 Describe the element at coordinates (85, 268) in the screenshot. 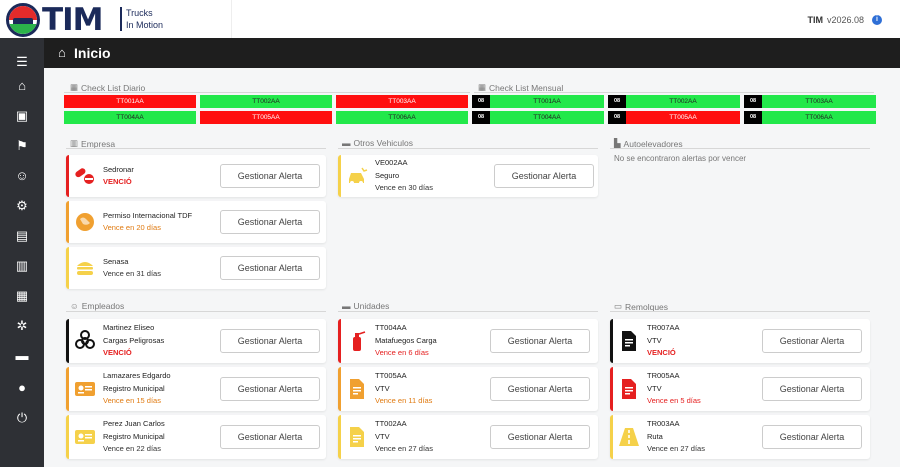

I see `burger-icon` at that location.